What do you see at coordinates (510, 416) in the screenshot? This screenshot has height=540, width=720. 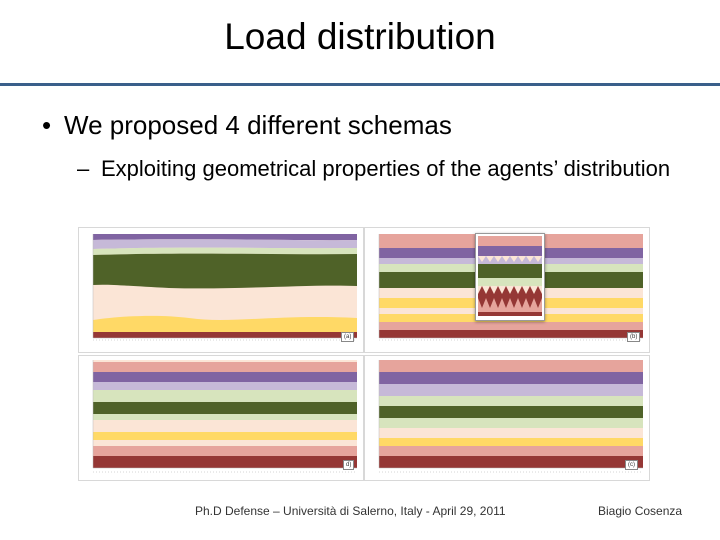 I see `stacked-area-chart-c` at bounding box center [510, 416].